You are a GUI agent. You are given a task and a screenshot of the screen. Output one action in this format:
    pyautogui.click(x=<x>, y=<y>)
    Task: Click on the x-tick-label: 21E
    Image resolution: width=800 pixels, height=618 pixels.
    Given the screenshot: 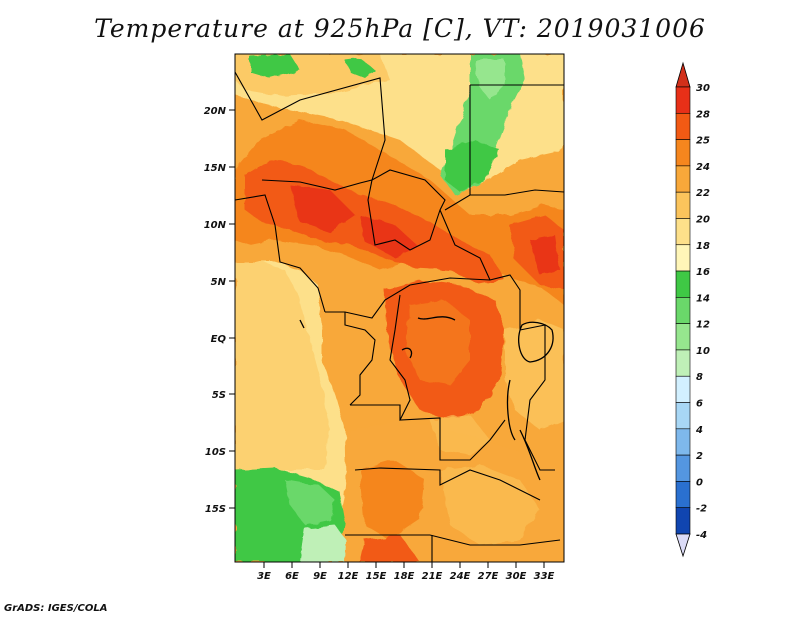 What is the action you would take?
    pyautogui.click(x=432, y=576)
    